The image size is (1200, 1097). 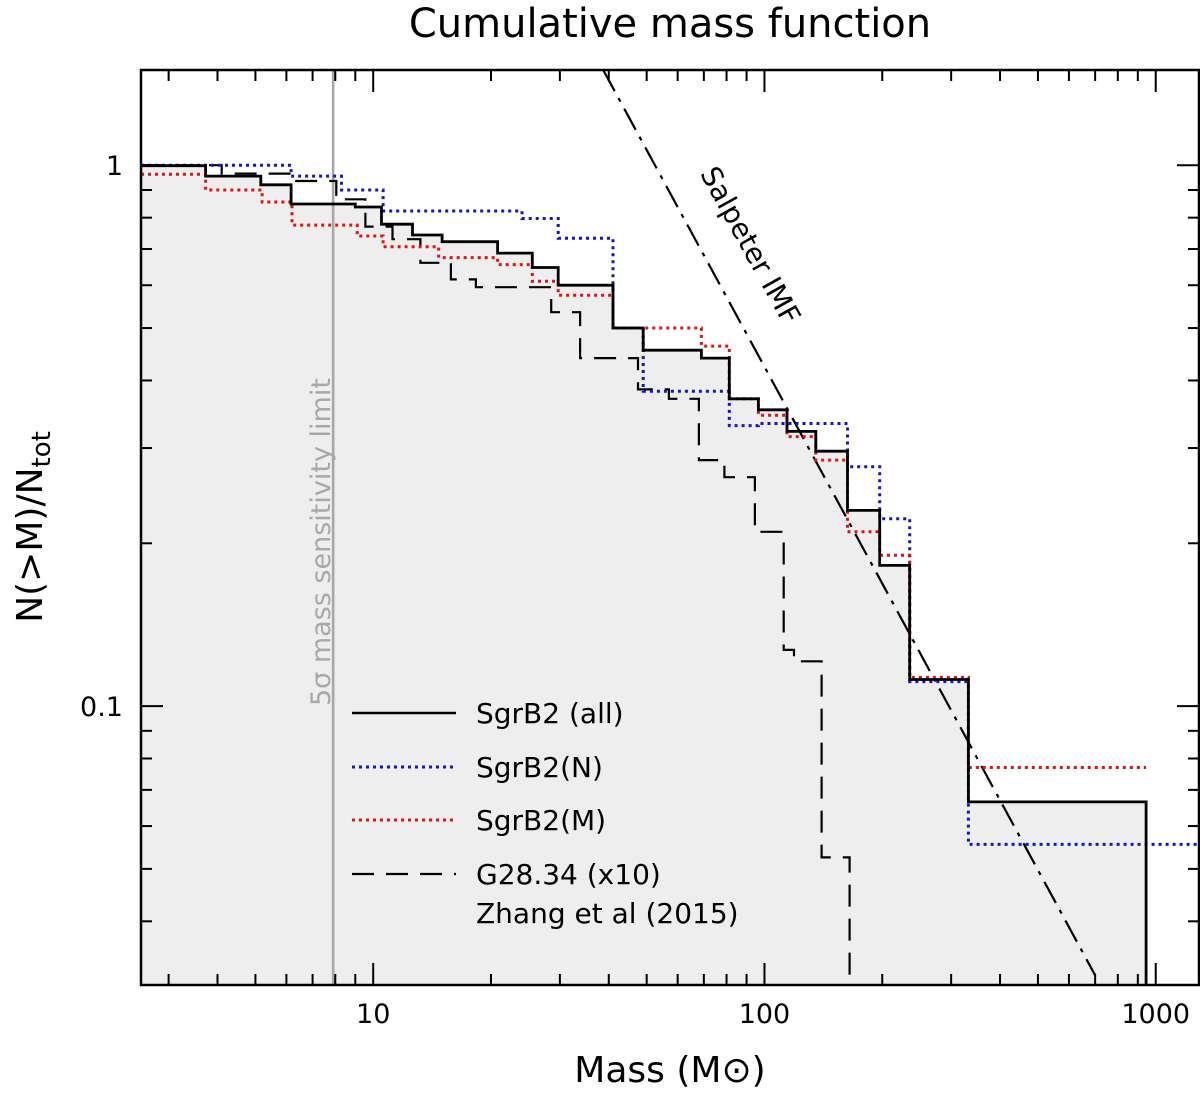 I want to click on y-axis-label-main: N(>M)/N, so click(x=30, y=544).